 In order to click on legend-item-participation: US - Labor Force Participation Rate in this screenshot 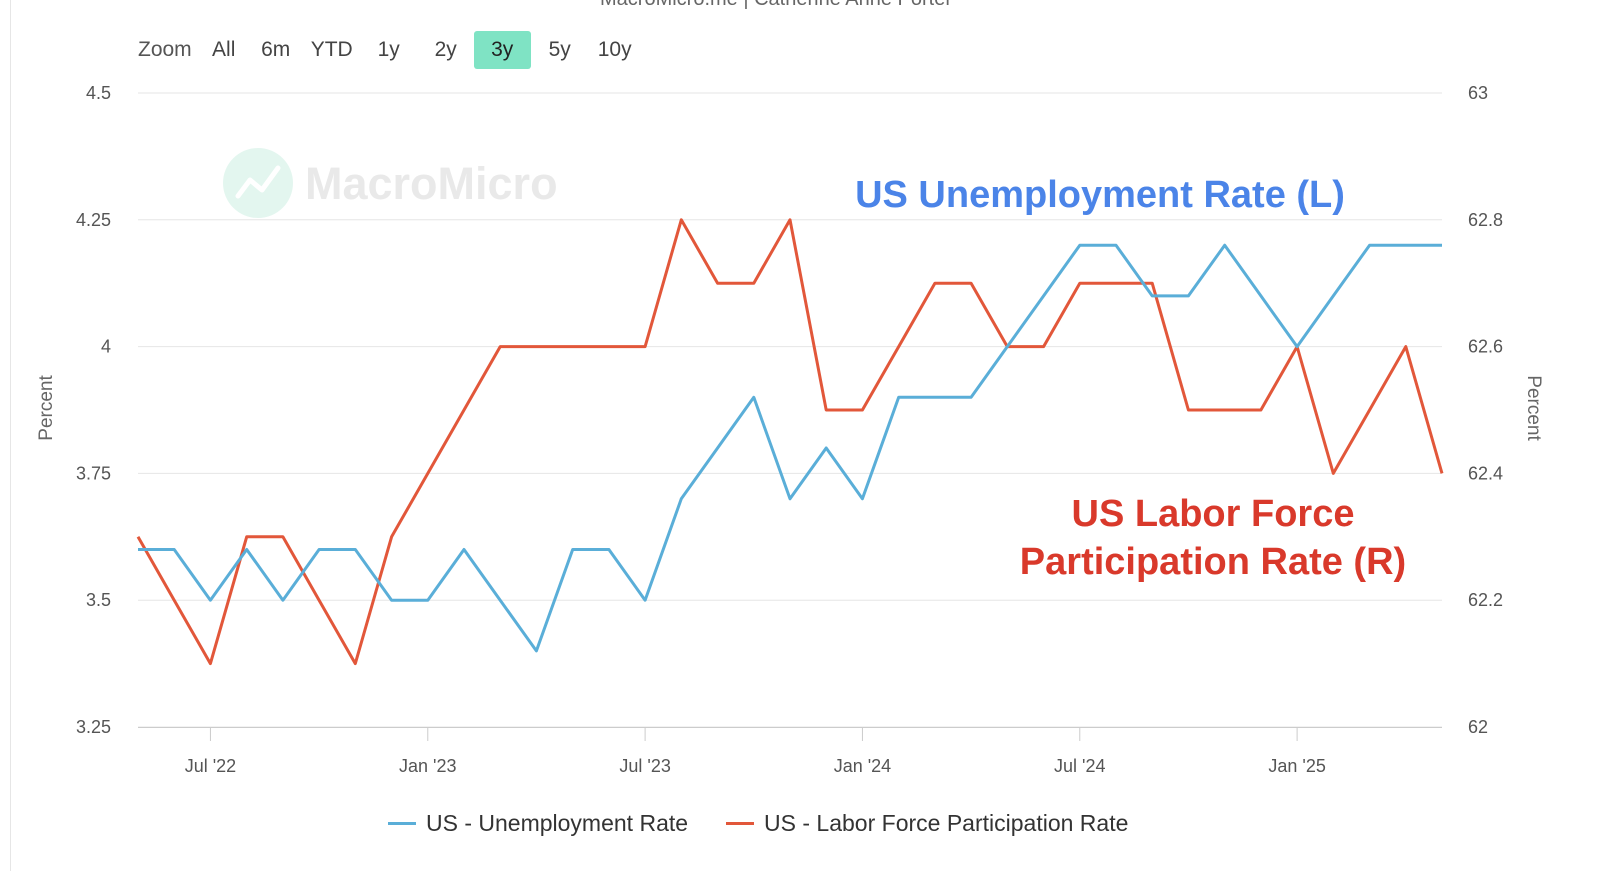, I will do `click(927, 823)`.